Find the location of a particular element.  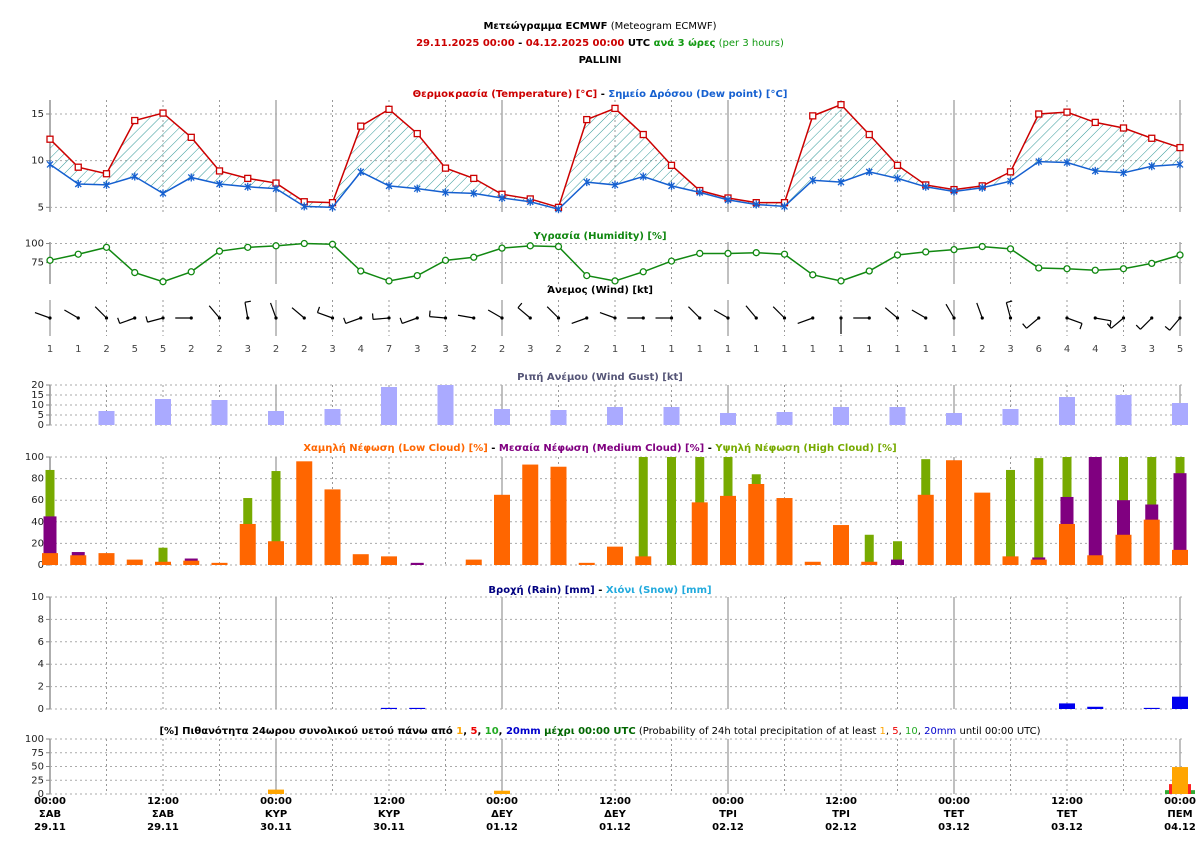

y-tick-label: 8 is located at coordinates (41, 619).